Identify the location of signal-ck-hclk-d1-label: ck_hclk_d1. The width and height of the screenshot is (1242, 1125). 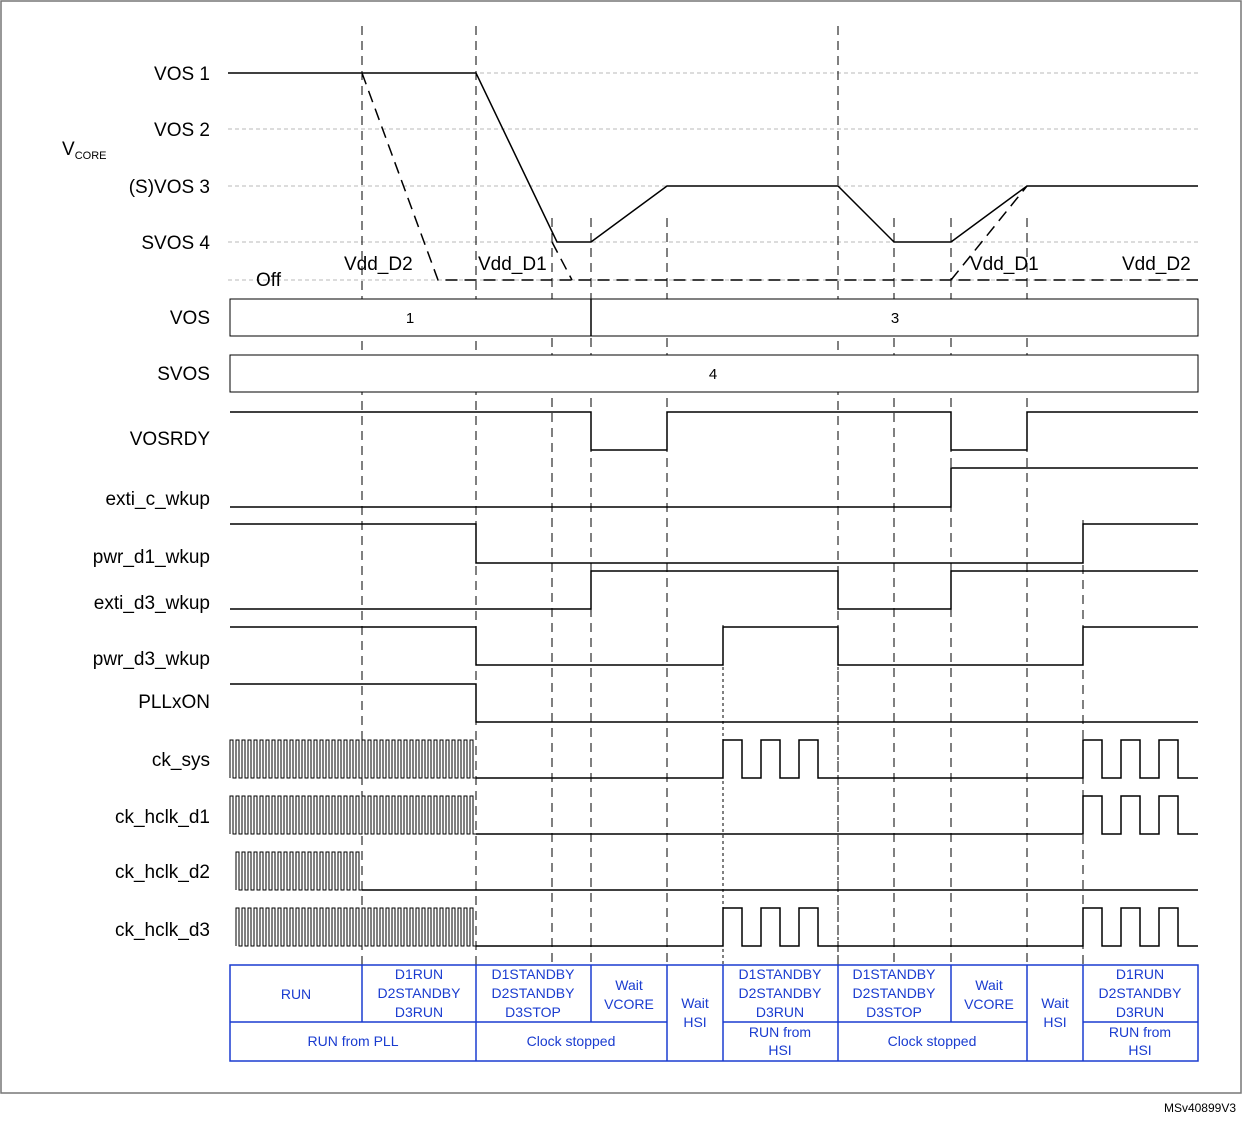
(162, 817).